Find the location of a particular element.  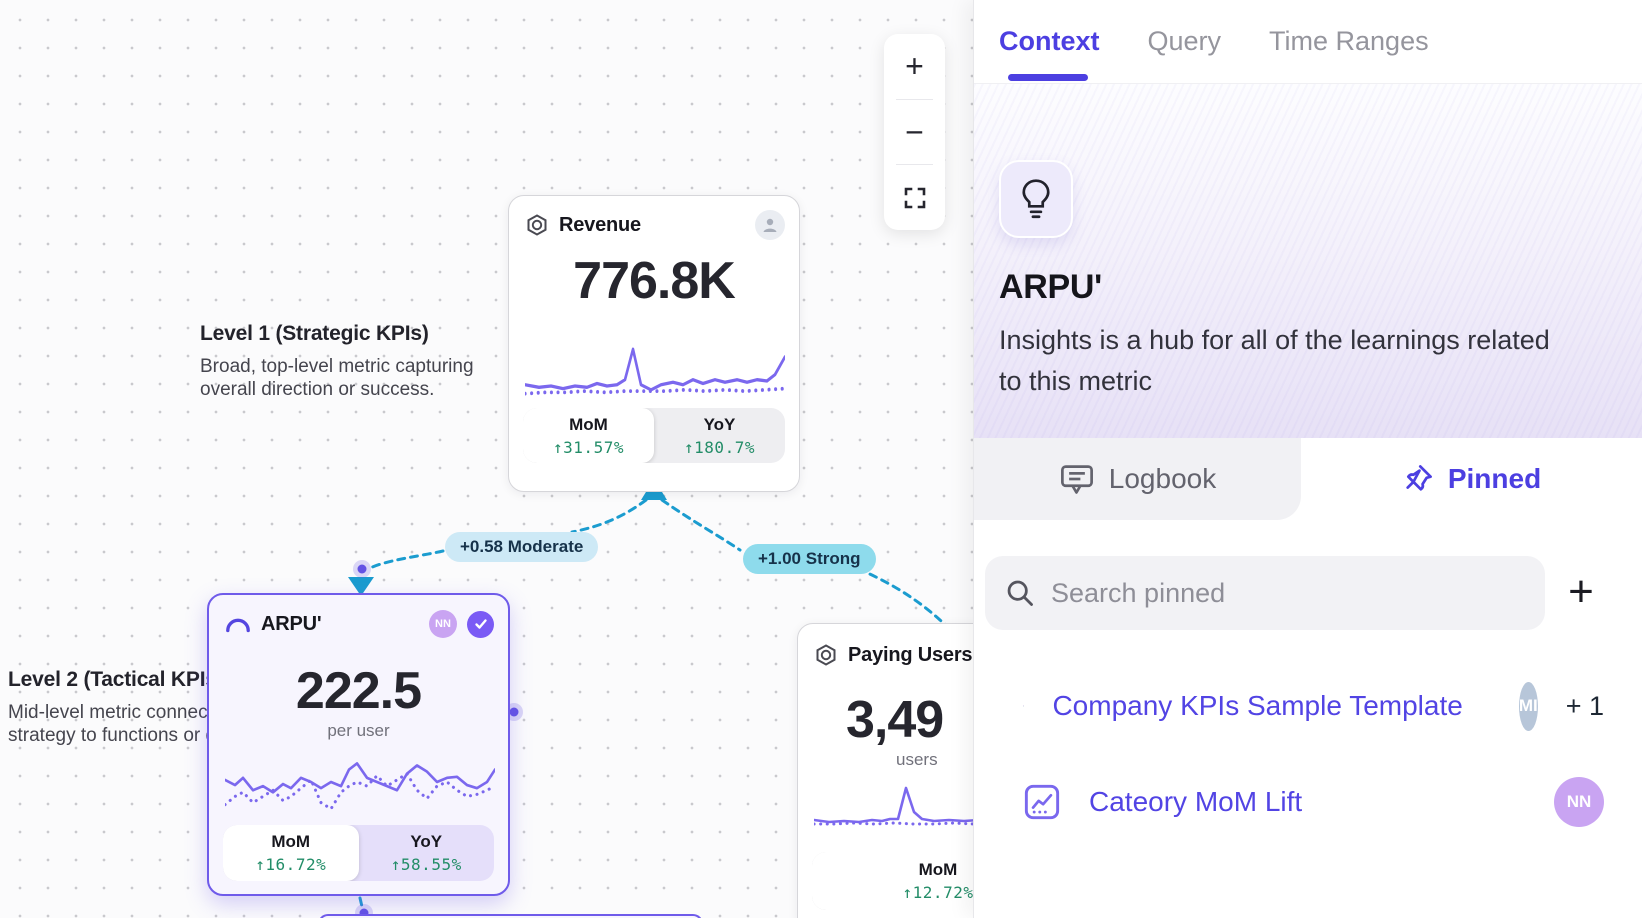

metric-value: 222.5 is located at coordinates (358, 691).